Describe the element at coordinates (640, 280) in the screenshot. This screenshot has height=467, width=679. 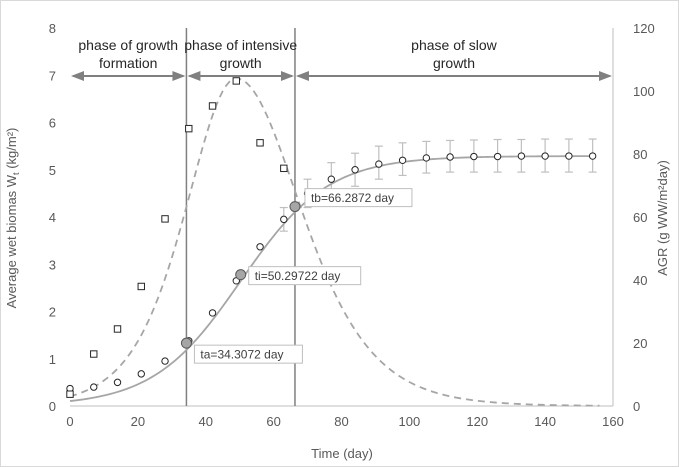
I see `y2-tick-label: 40` at that location.